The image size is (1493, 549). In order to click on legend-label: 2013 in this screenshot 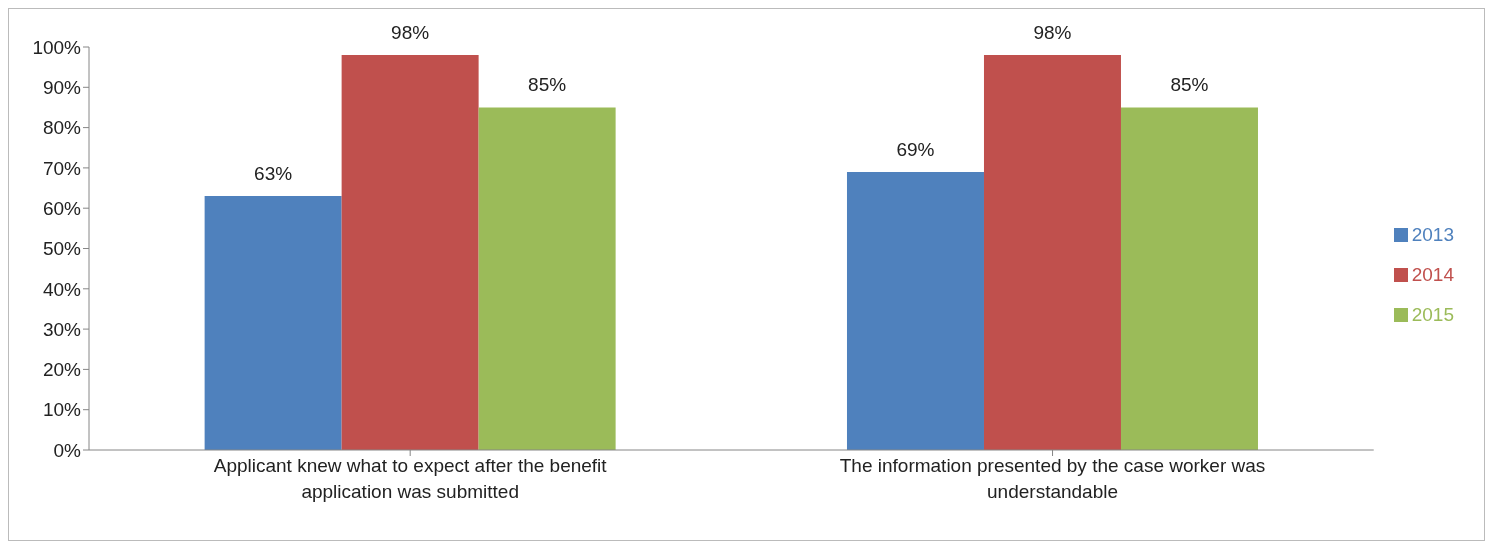, I will do `click(1432, 234)`.